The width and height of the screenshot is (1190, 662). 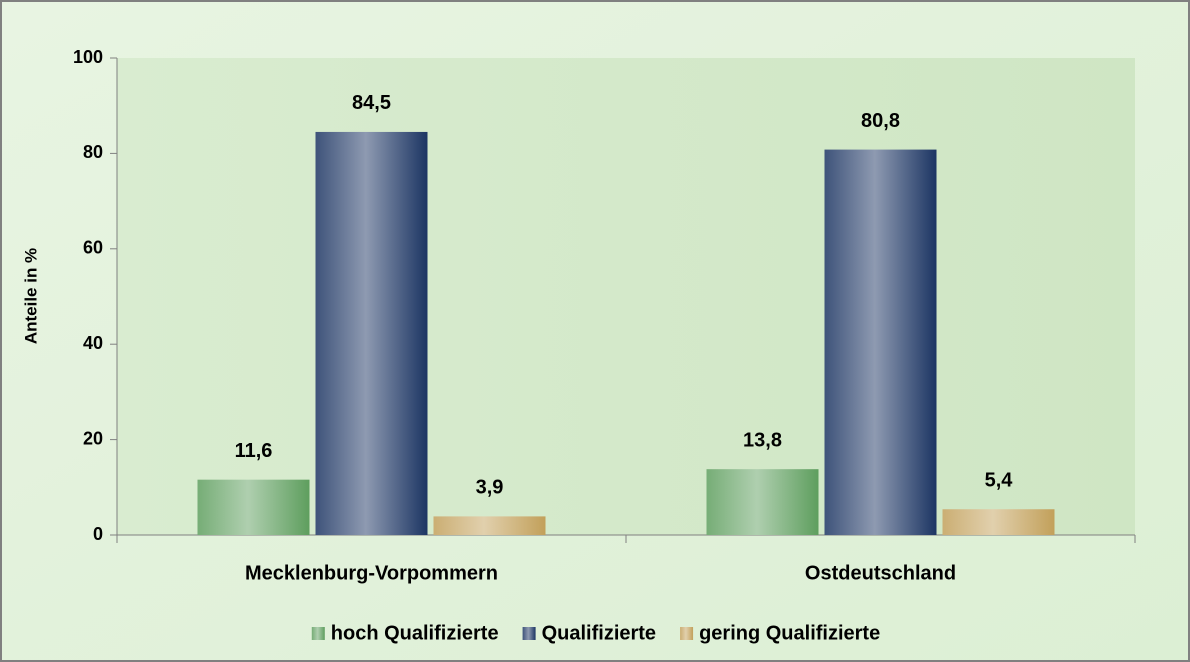 I want to click on data-label: 5,4, so click(x=999, y=481).